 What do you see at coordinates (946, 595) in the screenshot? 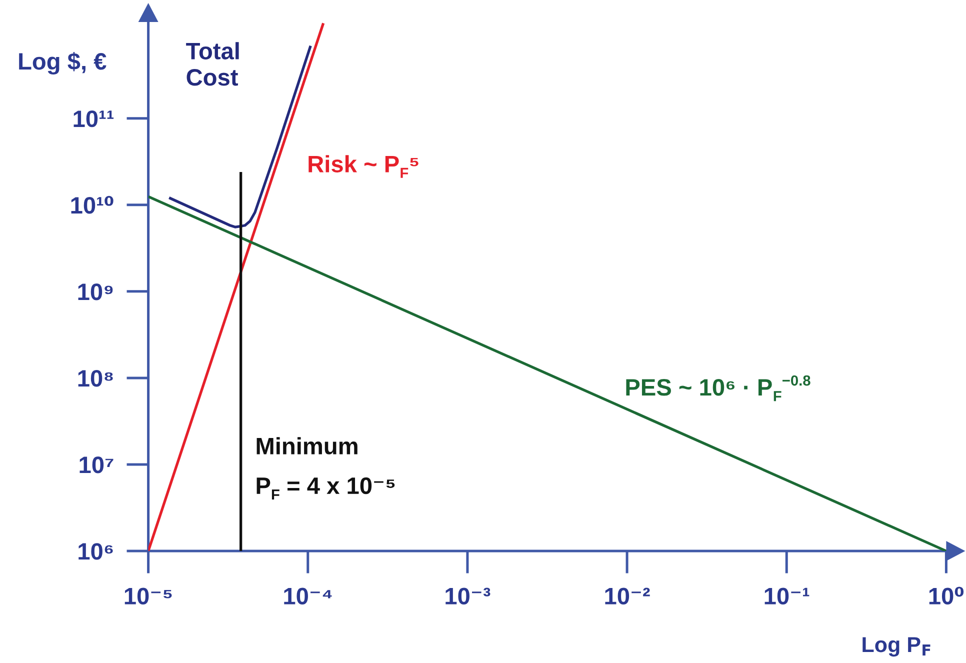
I see `x-tick-label: 10⁰` at bounding box center [946, 595].